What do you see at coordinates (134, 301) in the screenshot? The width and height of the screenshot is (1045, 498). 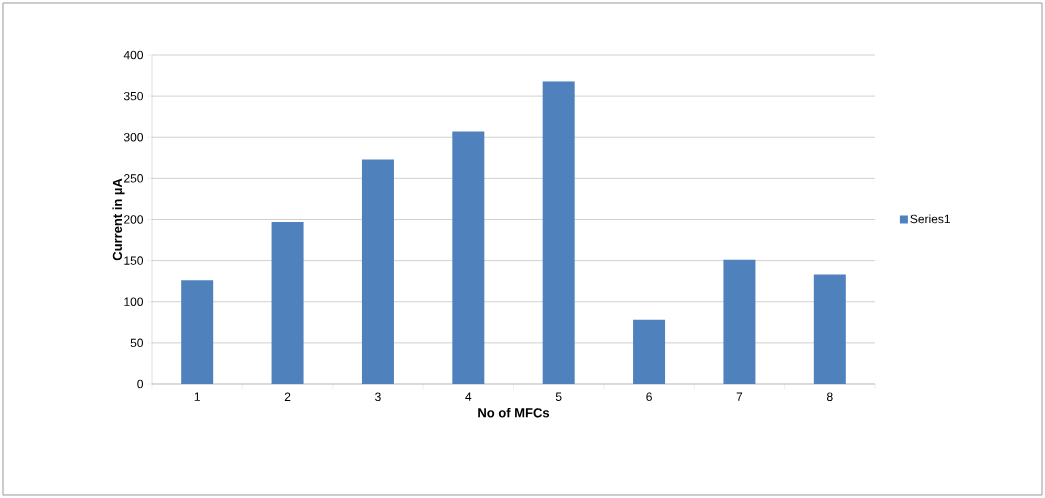 I see `y-tick-label: 100` at bounding box center [134, 301].